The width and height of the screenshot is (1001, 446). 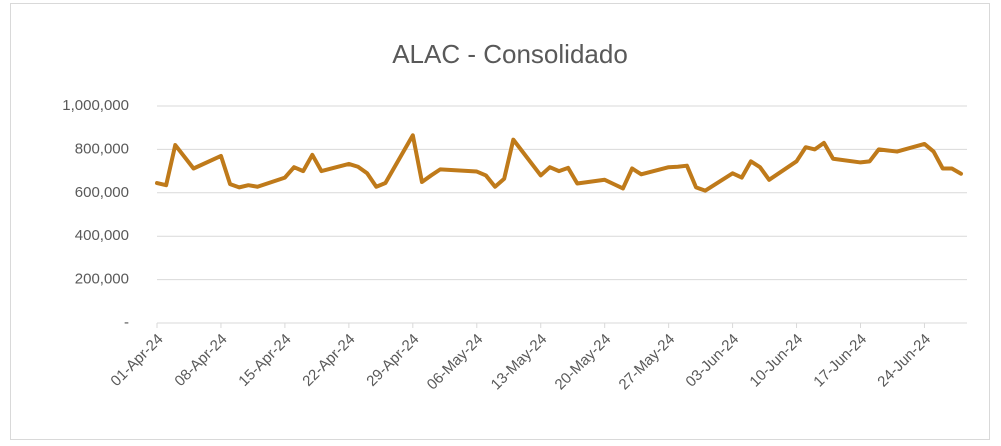 I want to click on y-tick-label: 600,000, so click(x=102, y=192).